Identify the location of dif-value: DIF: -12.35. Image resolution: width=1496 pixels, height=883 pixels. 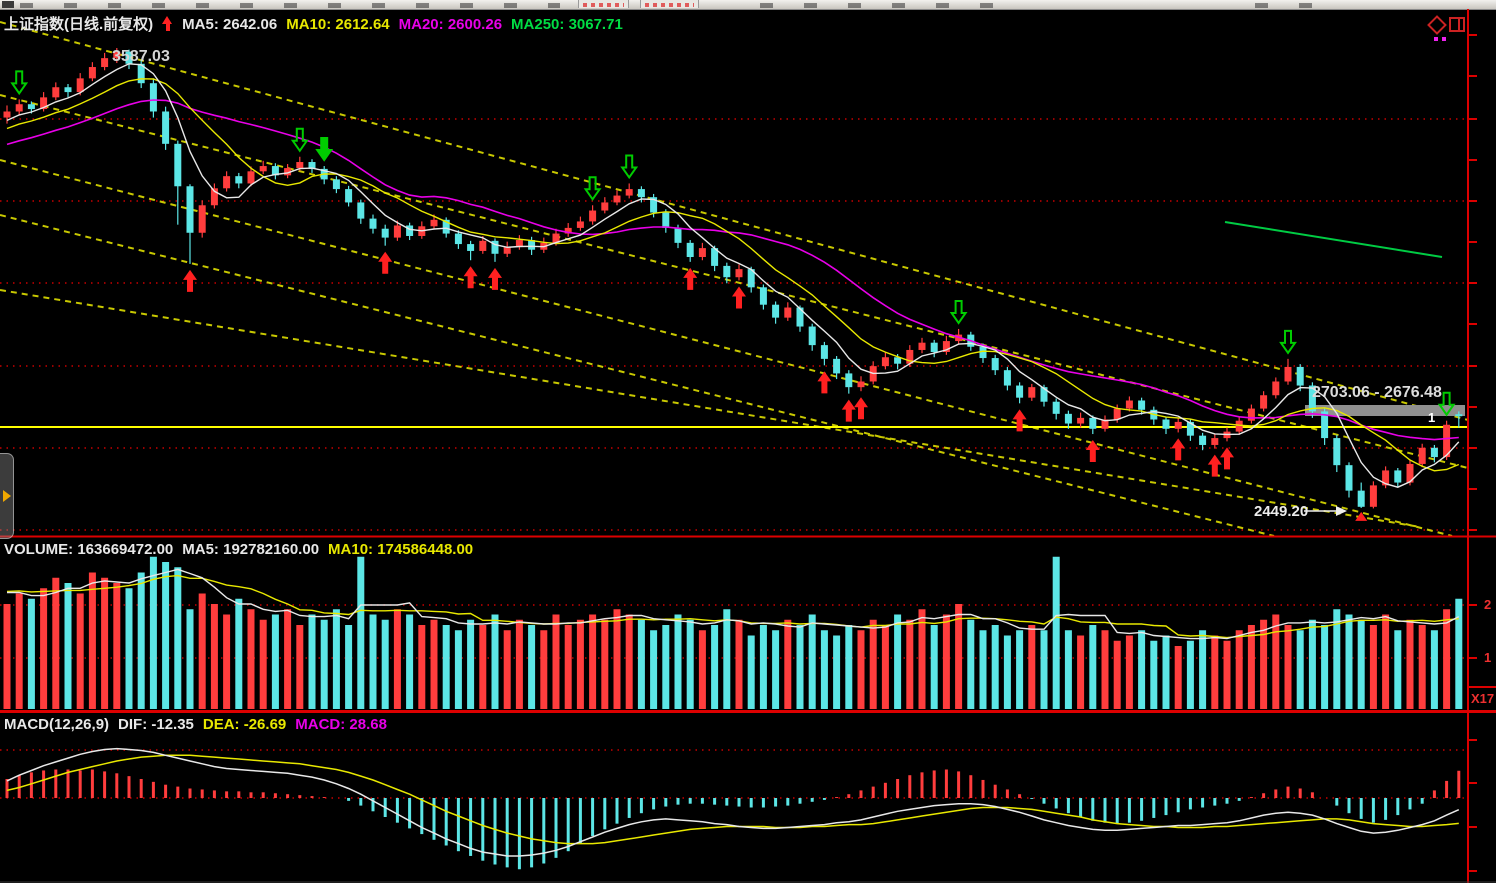
(156, 724).